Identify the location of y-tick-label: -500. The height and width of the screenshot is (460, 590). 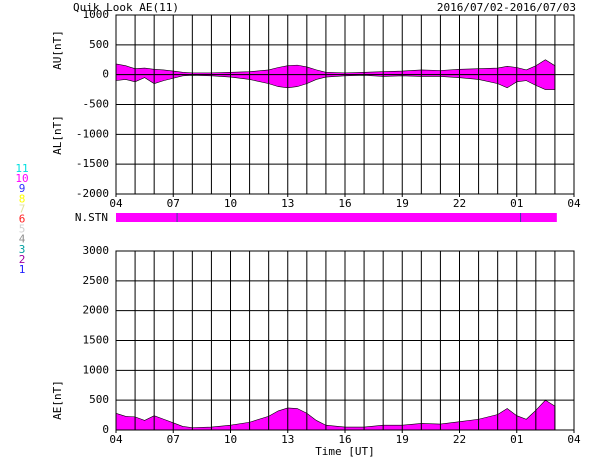
(96, 104).